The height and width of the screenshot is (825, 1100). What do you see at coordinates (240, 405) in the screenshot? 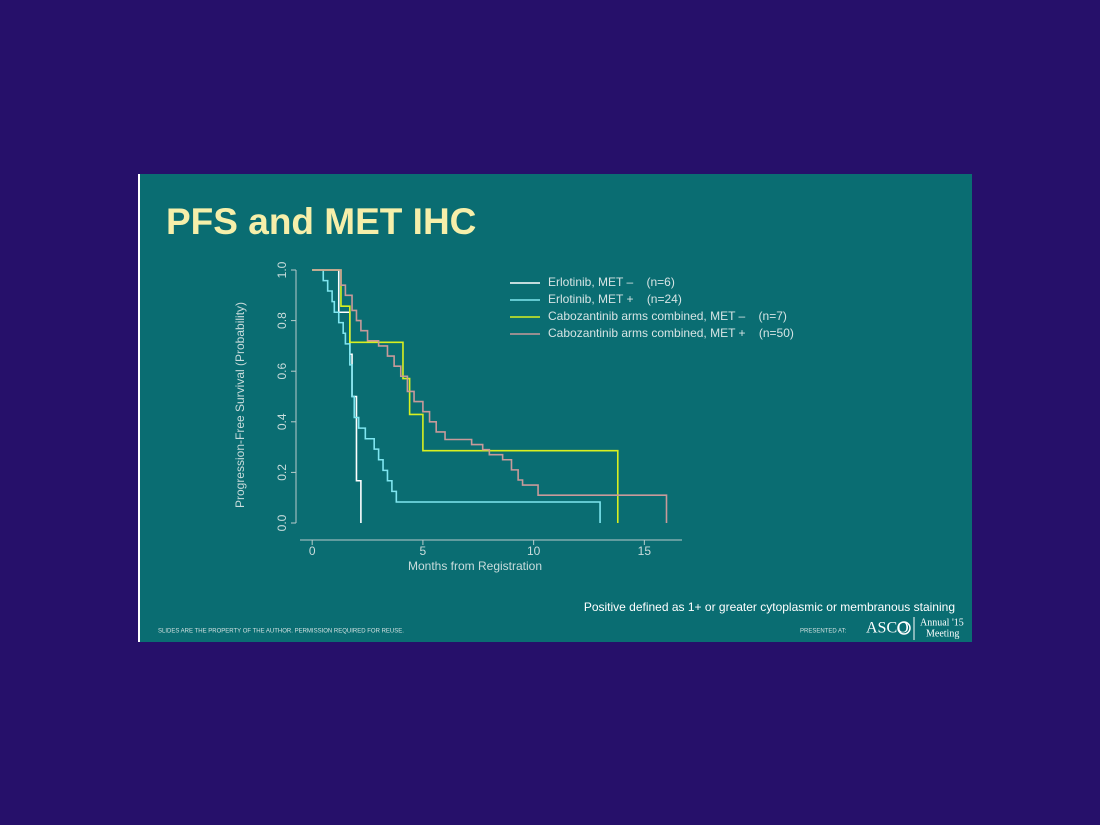
I see `y-axis-label: Progression-Free Survival (Probability)` at bounding box center [240, 405].